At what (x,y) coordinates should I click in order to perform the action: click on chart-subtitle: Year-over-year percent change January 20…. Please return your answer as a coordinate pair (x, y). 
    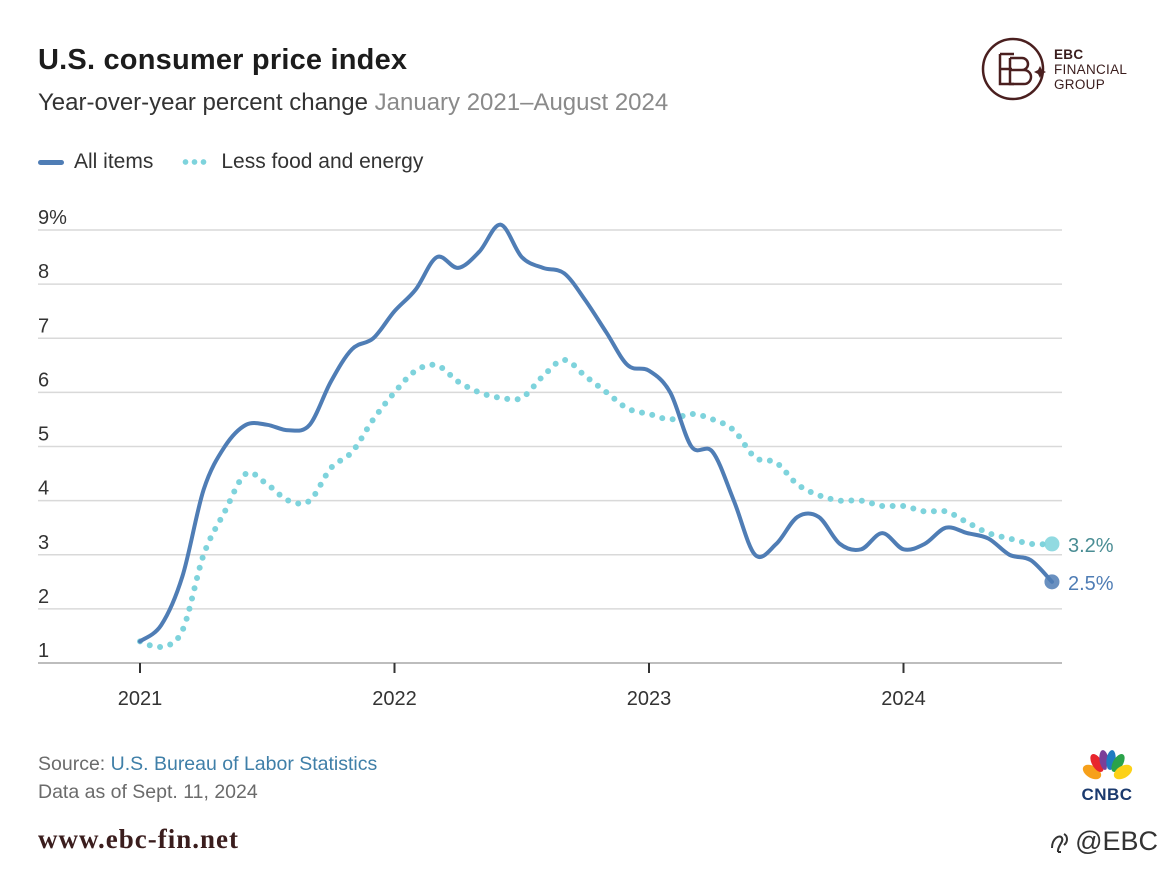
    Looking at the image, I should click on (353, 103).